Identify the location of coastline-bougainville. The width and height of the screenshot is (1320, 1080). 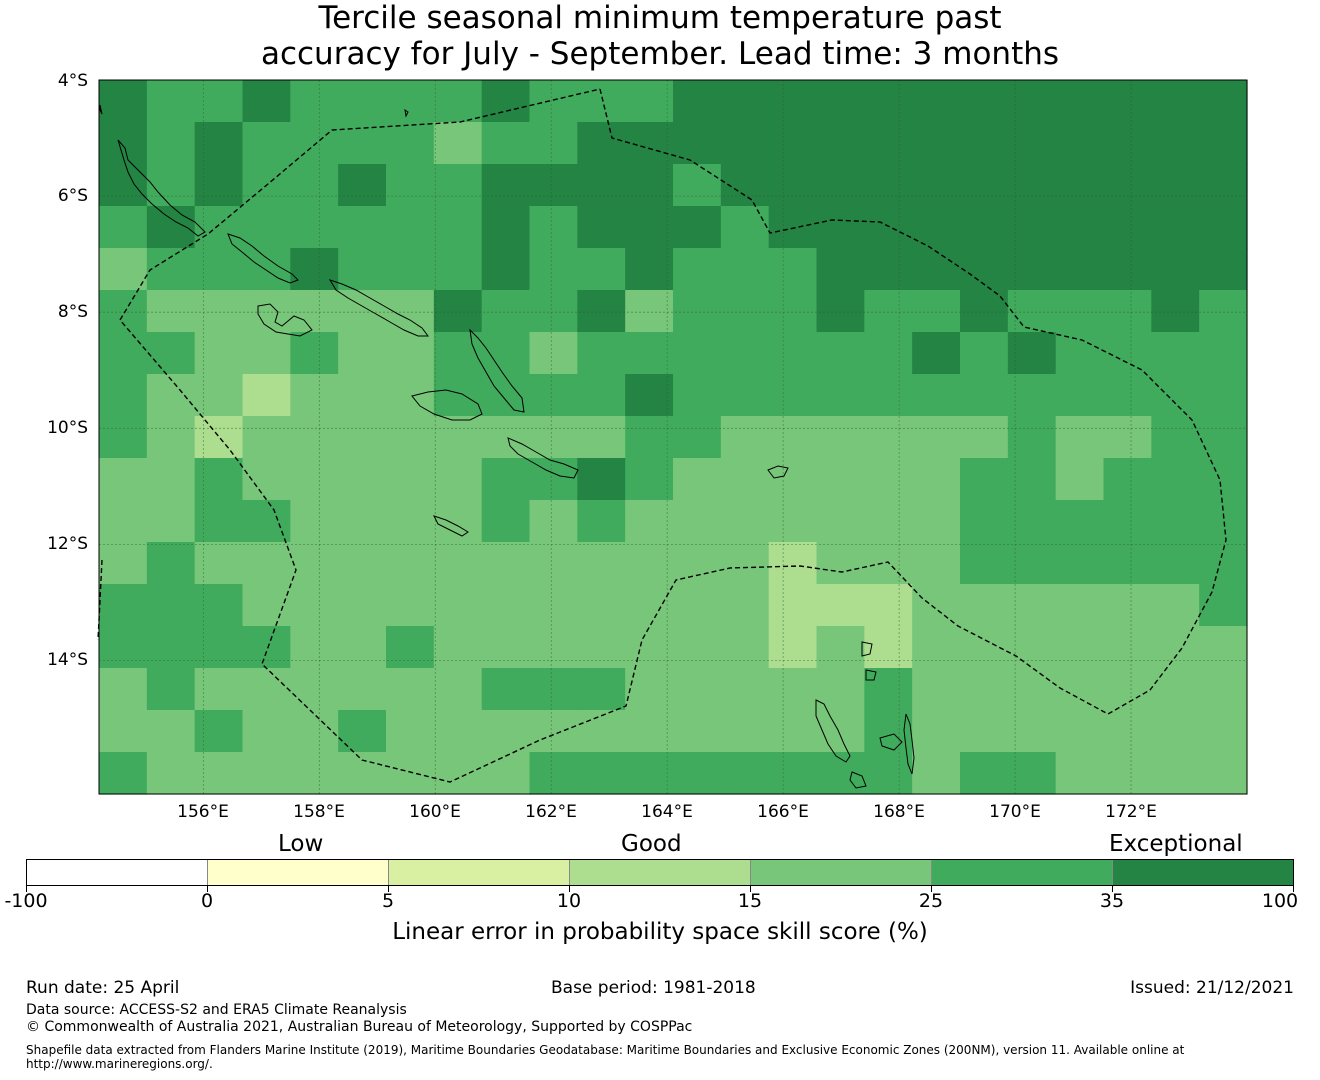
(161, 188).